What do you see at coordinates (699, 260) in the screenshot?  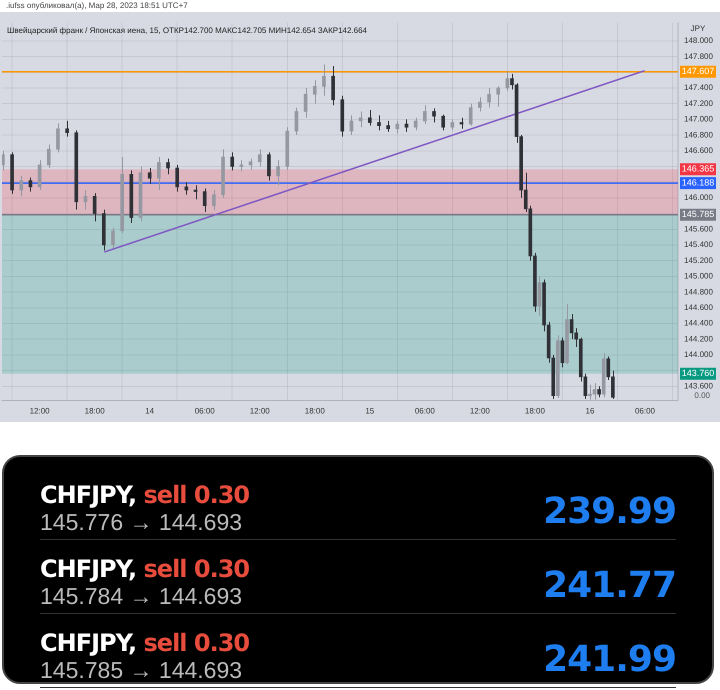 I see `y-tick-label: 145.200` at bounding box center [699, 260].